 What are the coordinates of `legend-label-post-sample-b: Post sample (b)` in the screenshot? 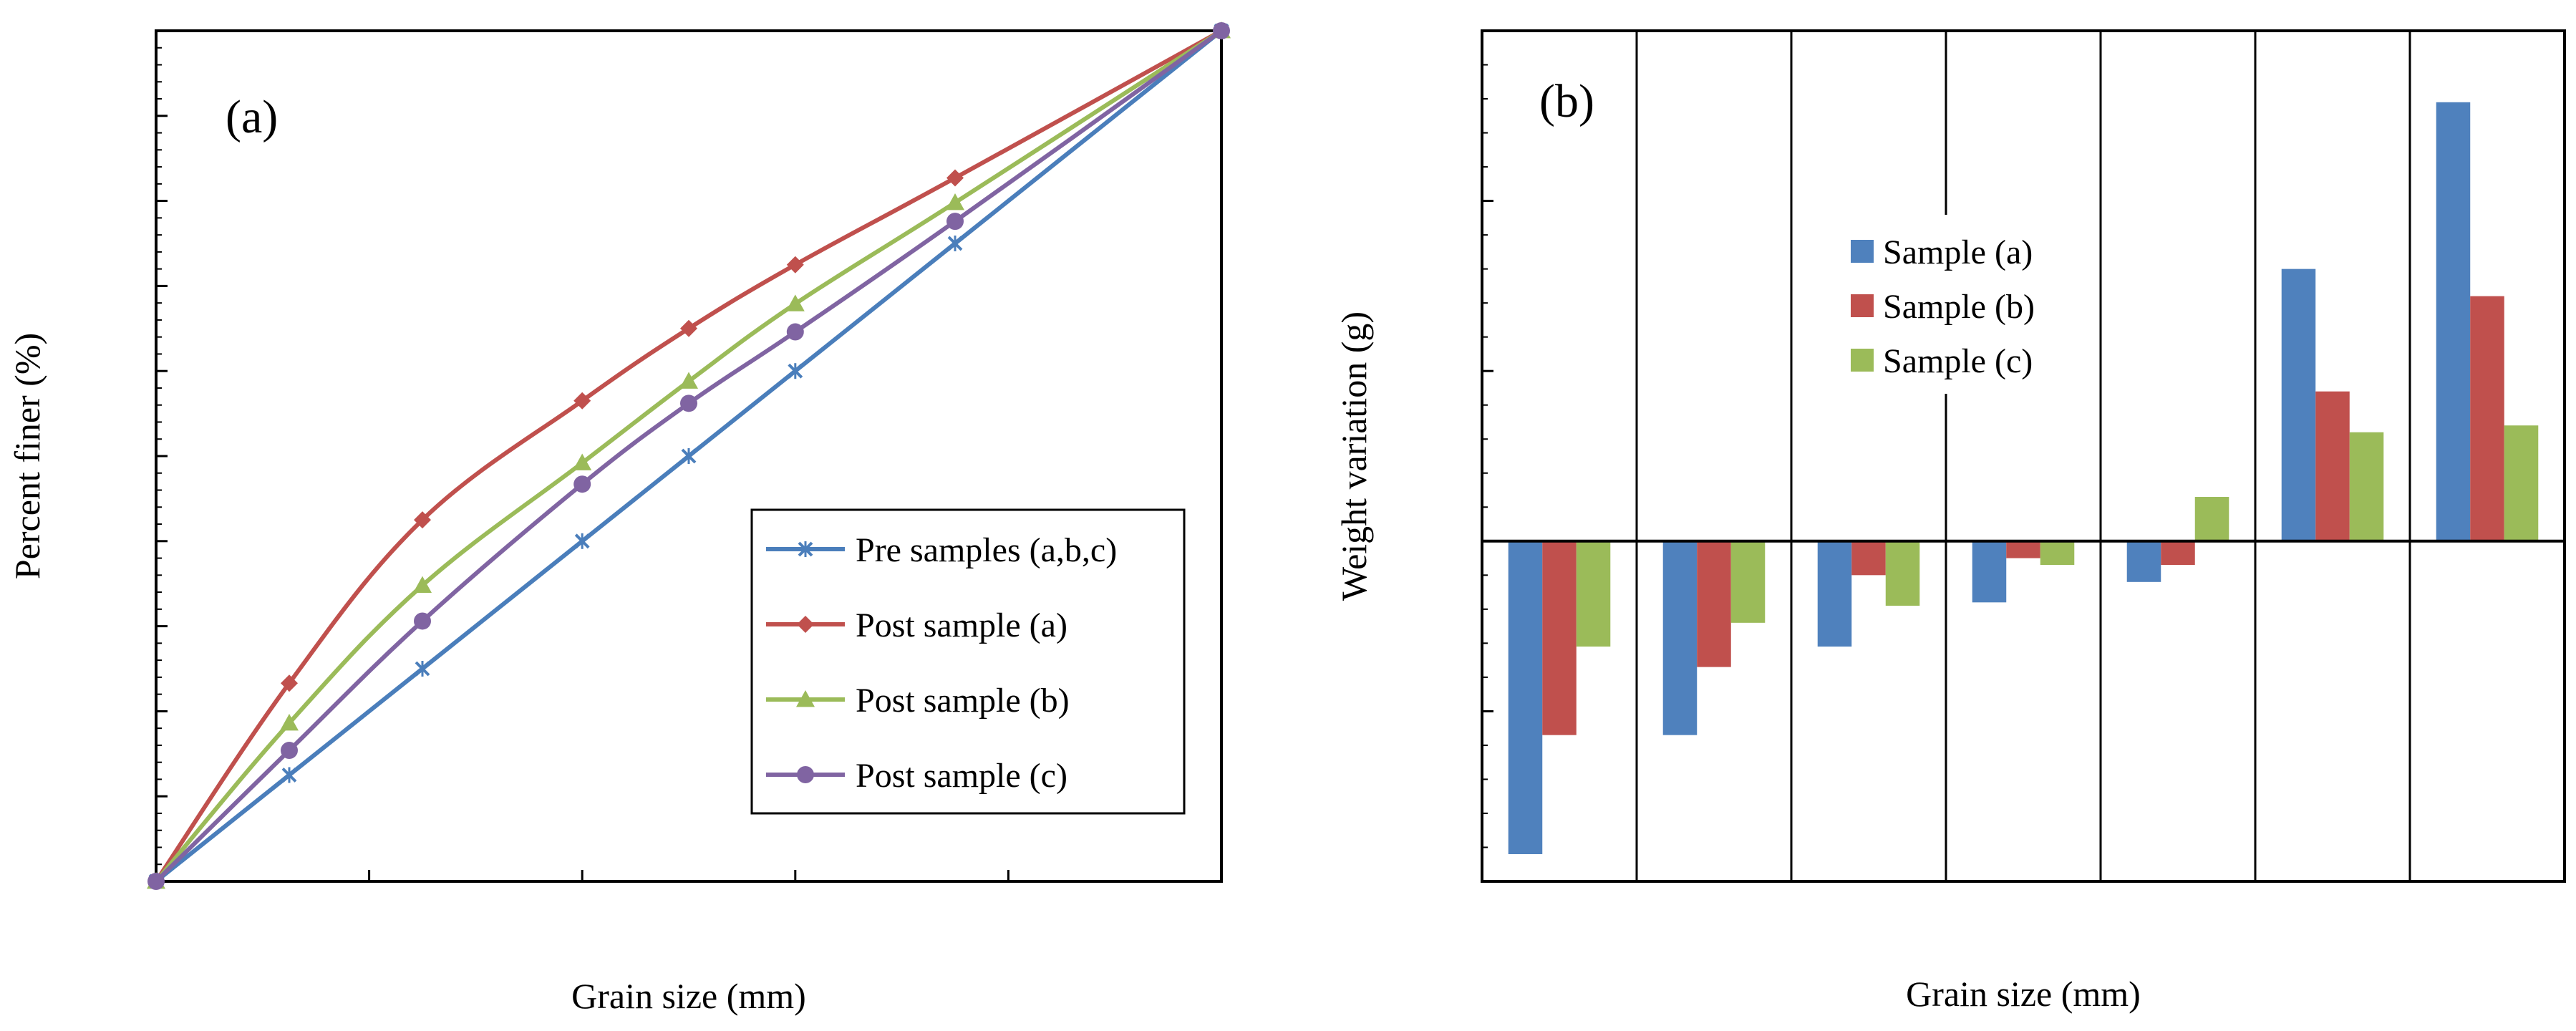 It's located at (963, 701).